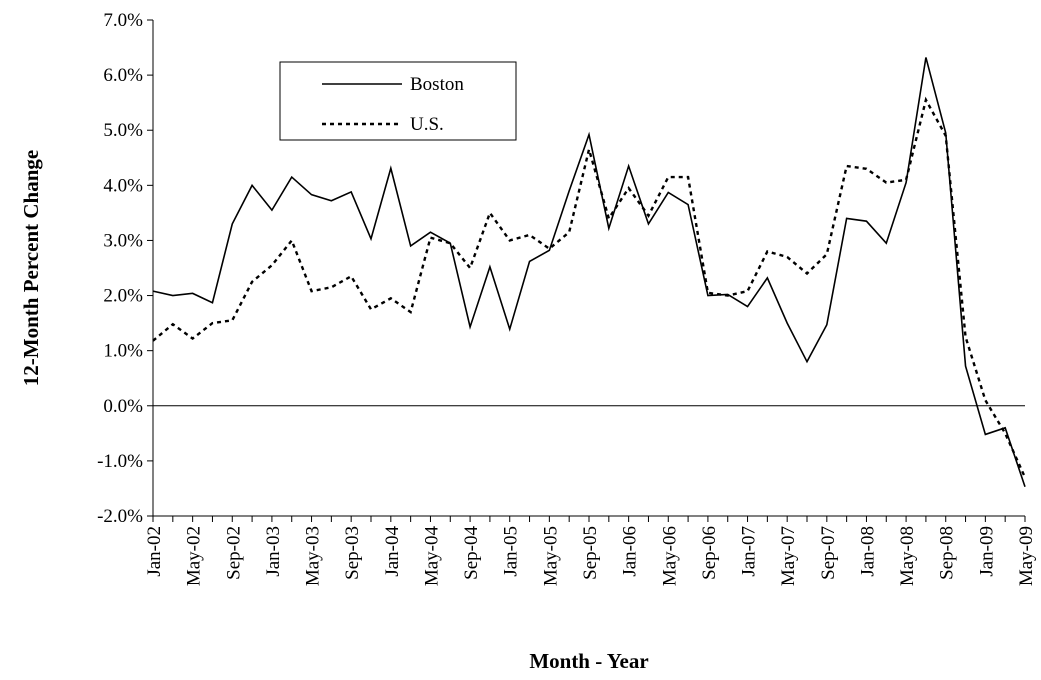 The image size is (1041, 680). What do you see at coordinates (123, 130) in the screenshot?
I see `y-tick-label: 5.0%` at bounding box center [123, 130].